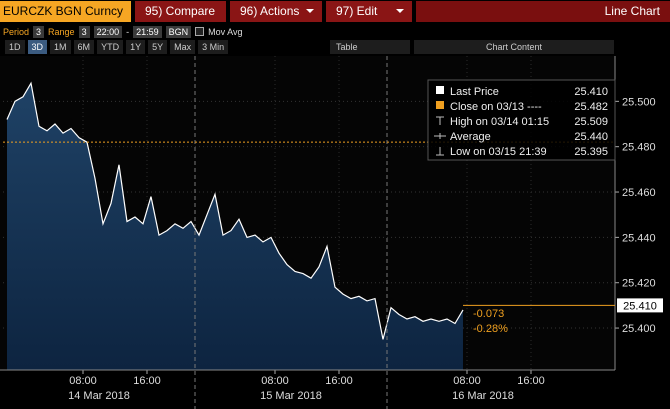 This screenshot has width=670, height=409. I want to click on y-tick-label: 25.420, so click(639, 284).